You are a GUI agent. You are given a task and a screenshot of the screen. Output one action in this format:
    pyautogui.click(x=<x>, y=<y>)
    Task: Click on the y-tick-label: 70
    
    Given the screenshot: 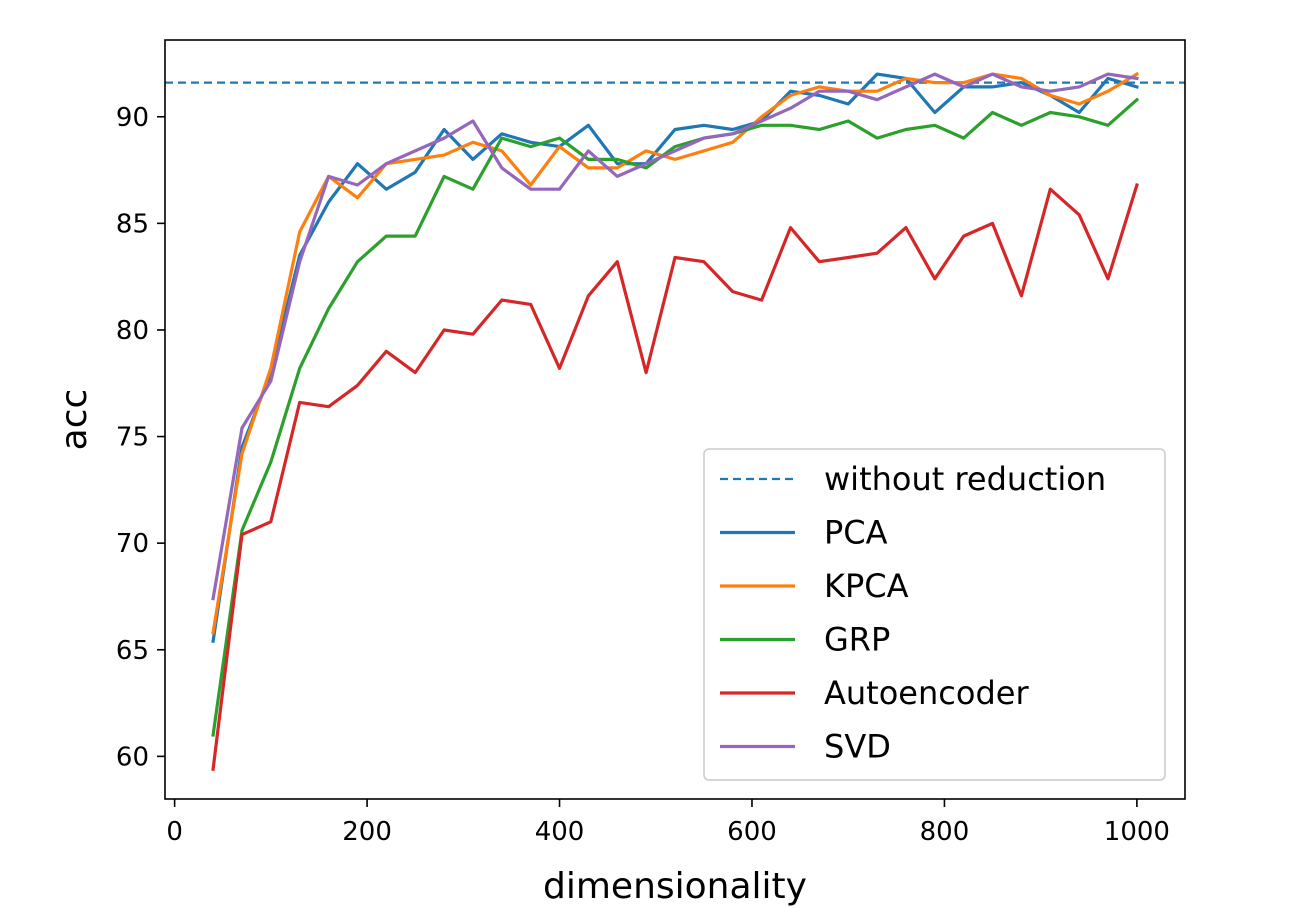 What is the action you would take?
    pyautogui.click(x=132, y=544)
    